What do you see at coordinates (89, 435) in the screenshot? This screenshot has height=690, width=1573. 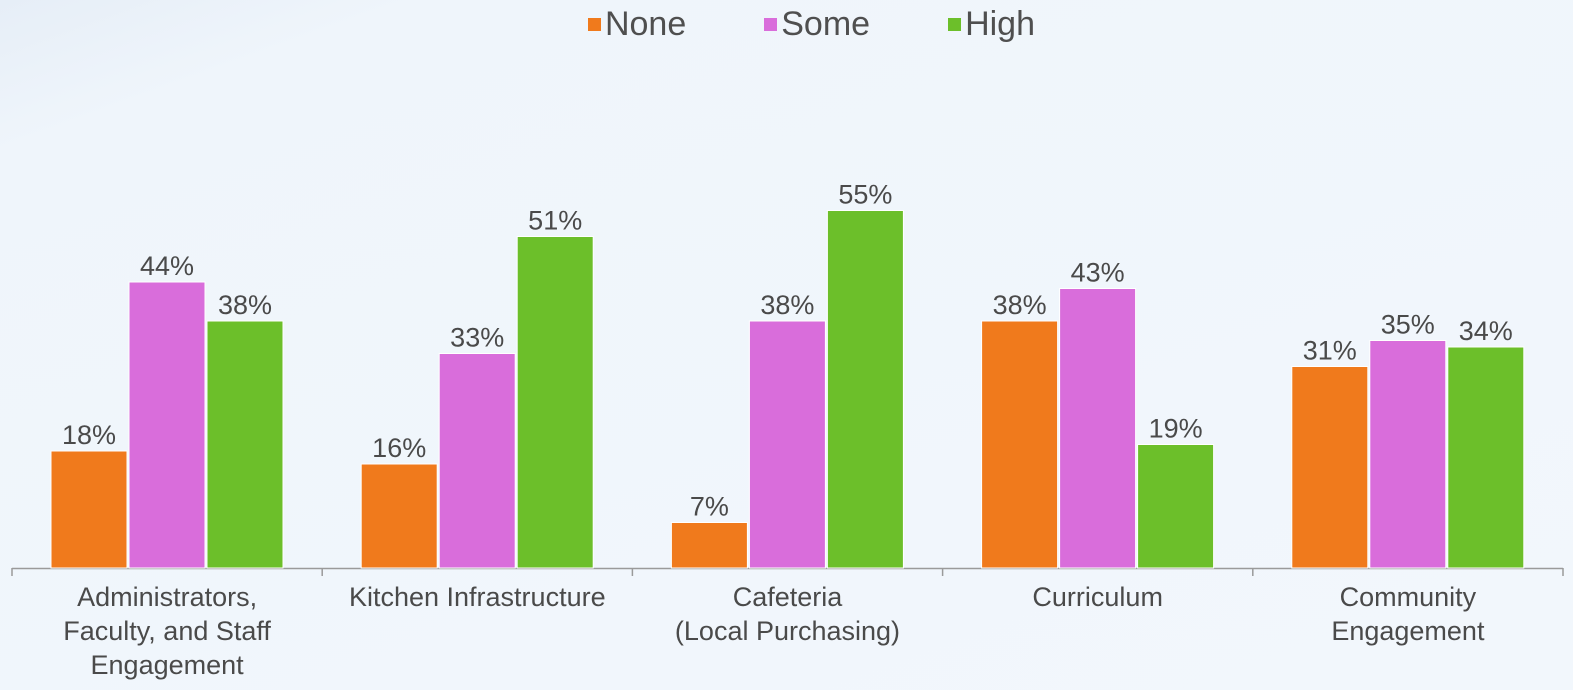 I see `data-label-none-0: 18%` at bounding box center [89, 435].